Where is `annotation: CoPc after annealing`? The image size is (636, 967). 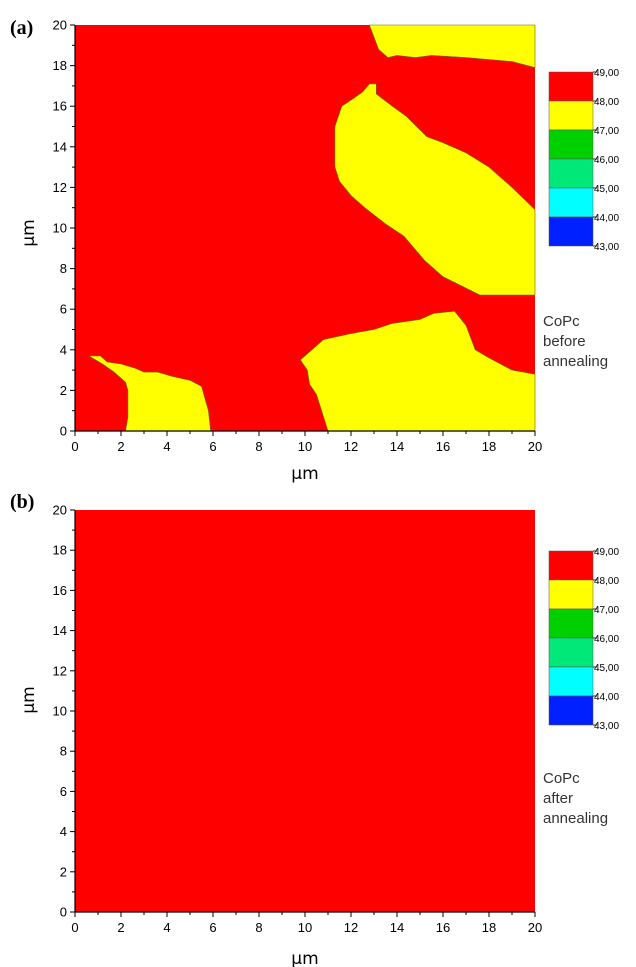
annotation: CoPc after annealing is located at coordinates (575, 798).